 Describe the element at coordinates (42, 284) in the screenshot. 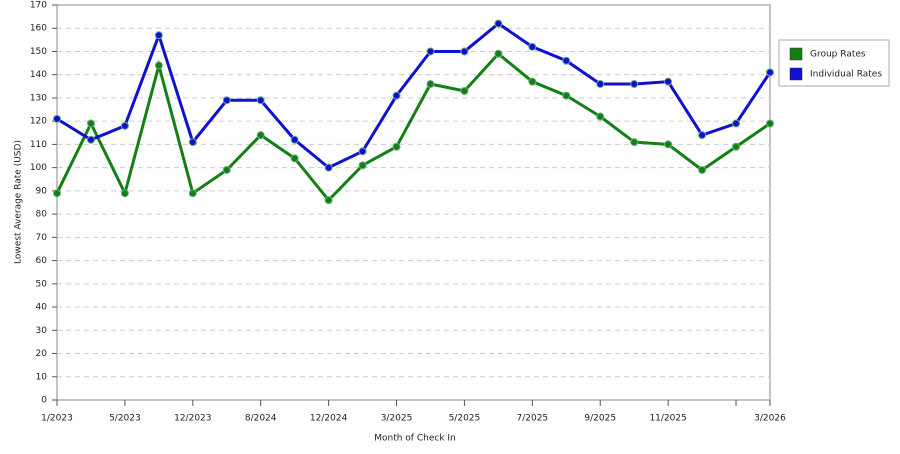

I see `y-tick-label: 50` at that location.